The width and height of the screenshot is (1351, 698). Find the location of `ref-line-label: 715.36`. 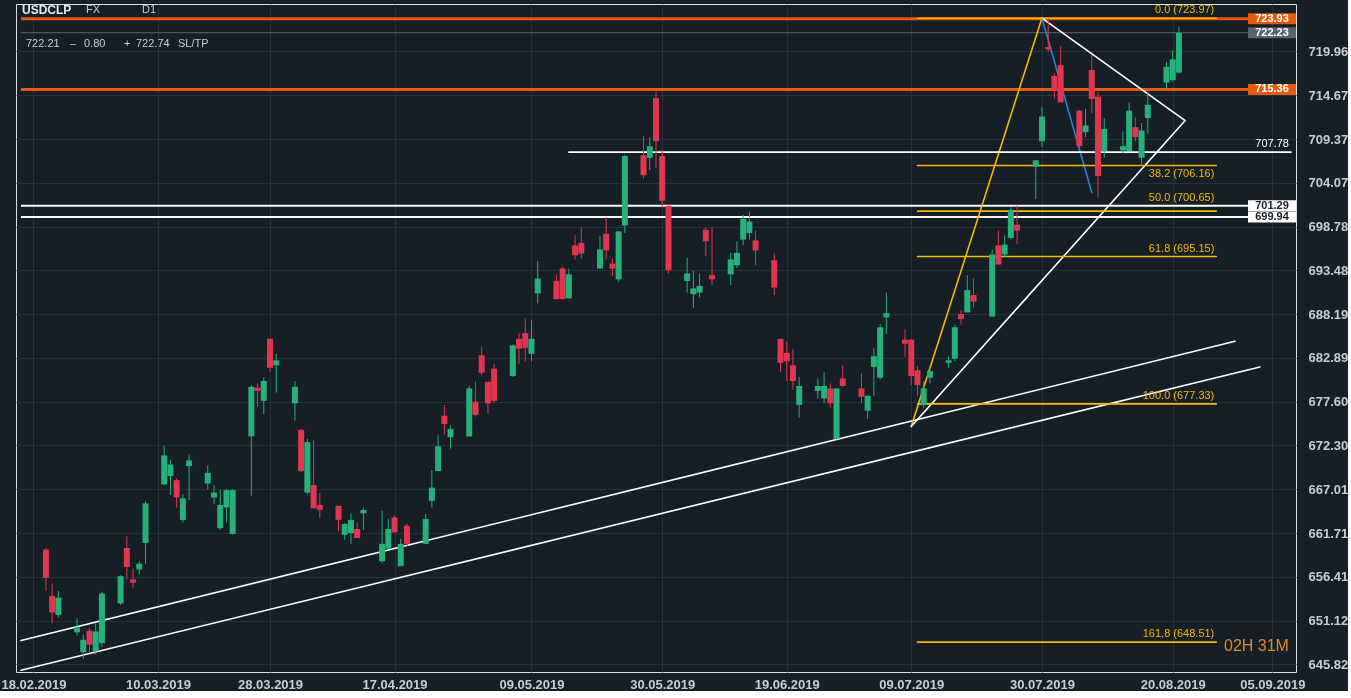

ref-line-label: 715.36 is located at coordinates (1272, 88).